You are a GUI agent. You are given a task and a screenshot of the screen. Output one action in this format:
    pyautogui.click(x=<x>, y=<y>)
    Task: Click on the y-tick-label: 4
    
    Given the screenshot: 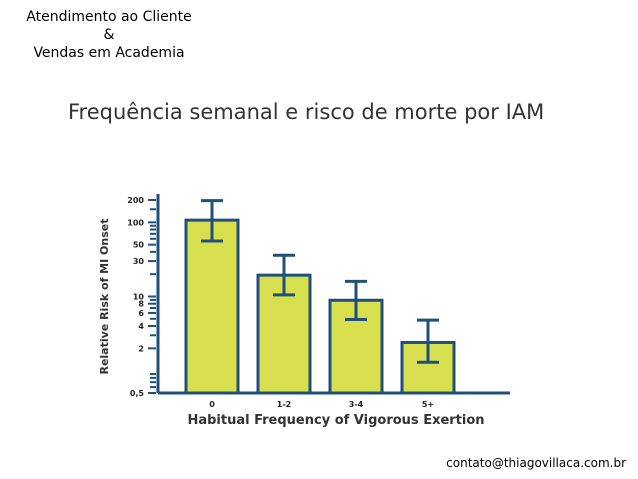 What is the action you would take?
    pyautogui.click(x=141, y=326)
    